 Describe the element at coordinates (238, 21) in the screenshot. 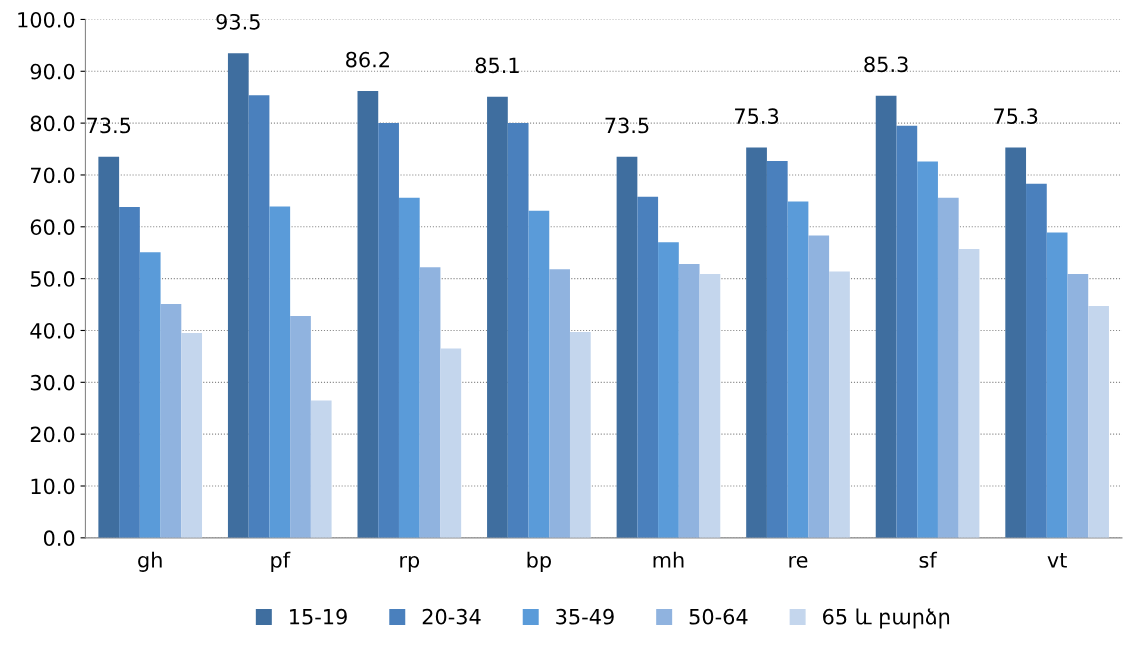

I see `data-label: 93.5` at that location.